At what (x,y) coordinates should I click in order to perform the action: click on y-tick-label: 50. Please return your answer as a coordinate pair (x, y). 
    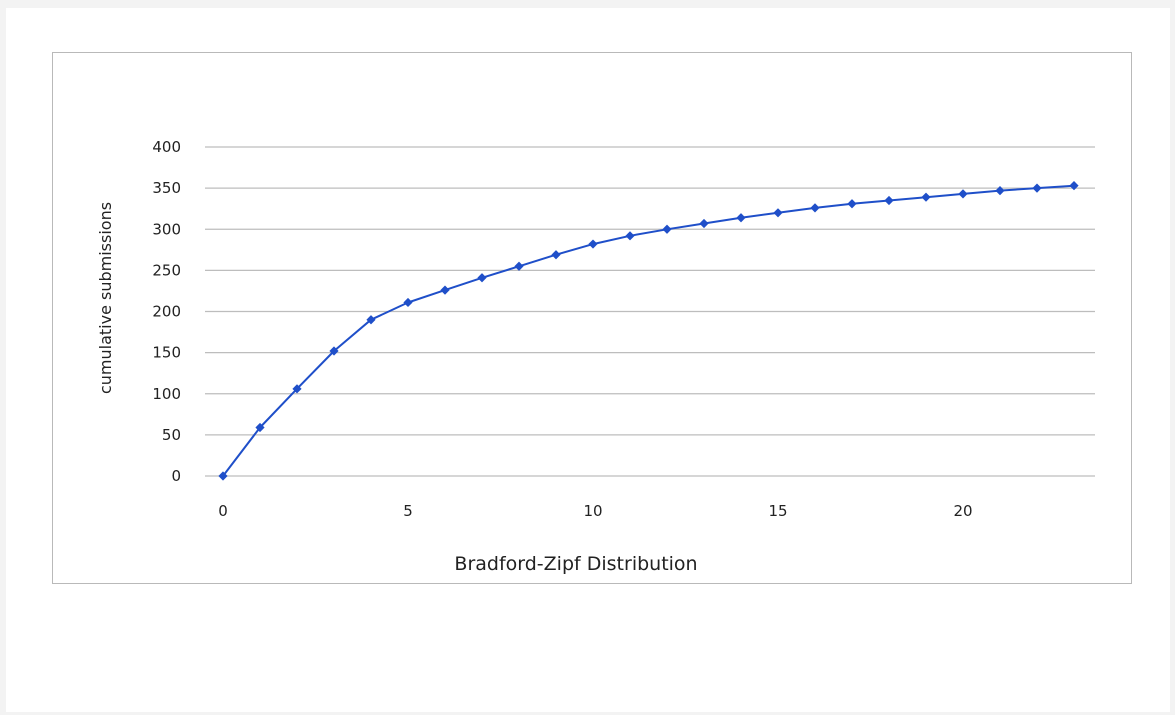
    Looking at the image, I should click on (171, 435).